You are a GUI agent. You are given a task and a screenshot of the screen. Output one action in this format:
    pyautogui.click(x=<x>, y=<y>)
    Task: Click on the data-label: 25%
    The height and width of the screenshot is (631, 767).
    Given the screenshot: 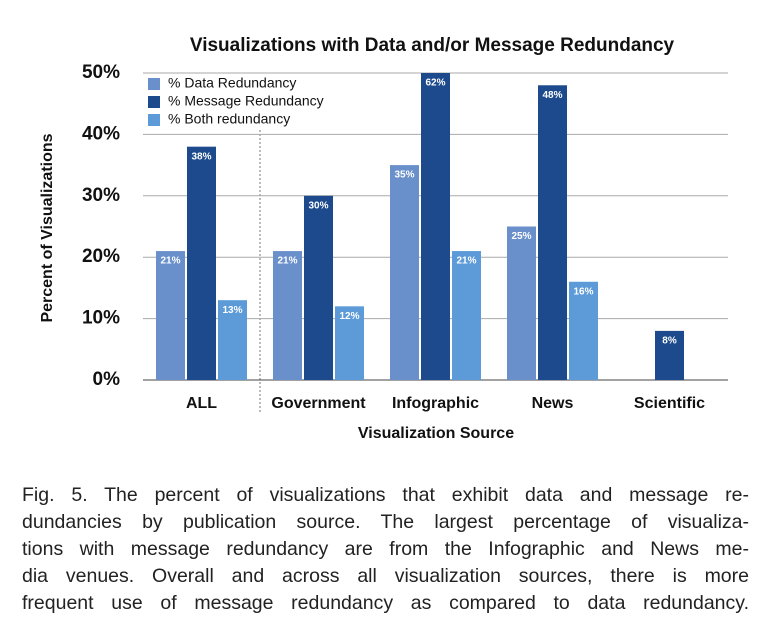 What is the action you would take?
    pyautogui.click(x=521, y=236)
    